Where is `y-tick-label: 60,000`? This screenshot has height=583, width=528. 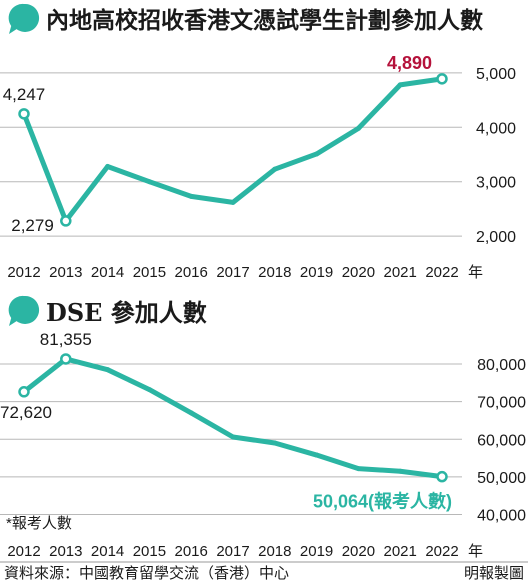 y-tick-label: 60,000 is located at coordinates (501, 440).